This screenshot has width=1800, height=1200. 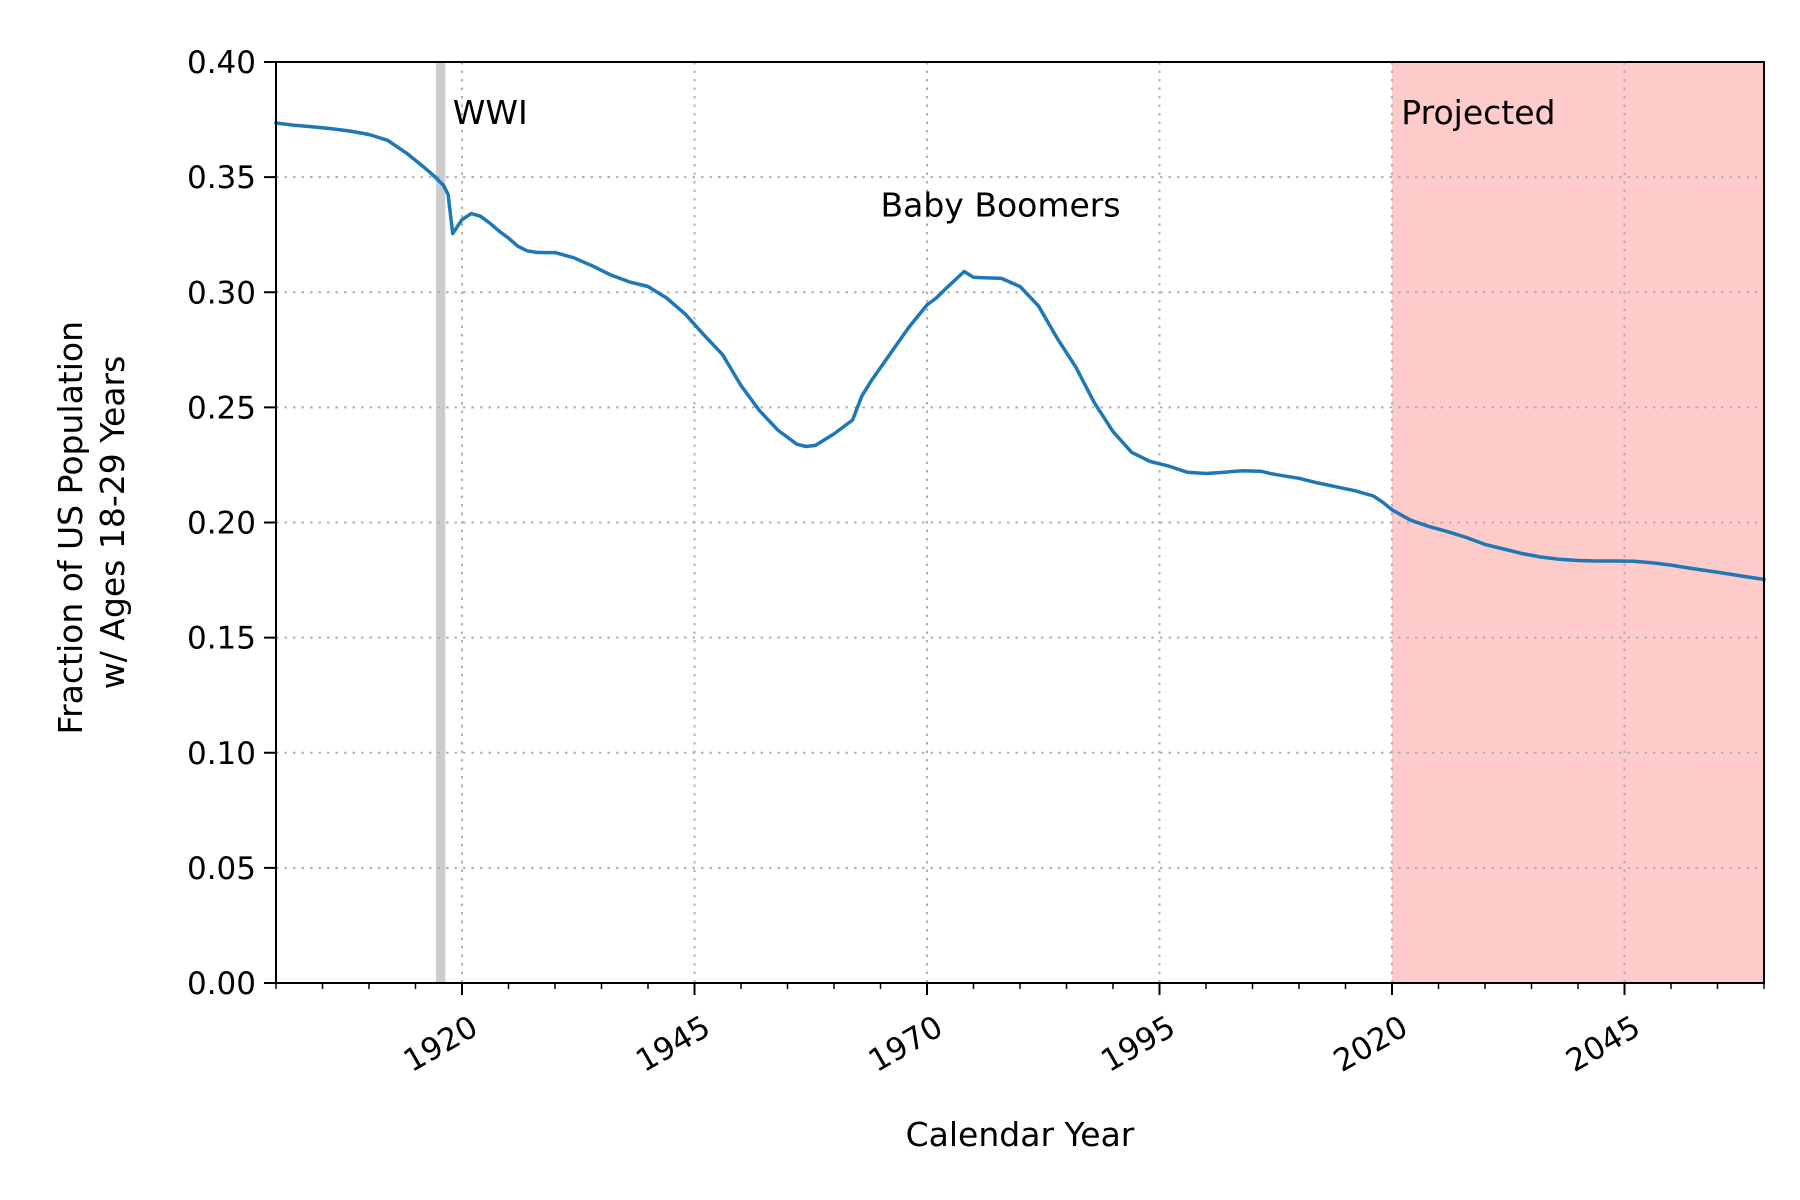 I want to click on y-tick-label: 0.15, so click(x=221, y=639).